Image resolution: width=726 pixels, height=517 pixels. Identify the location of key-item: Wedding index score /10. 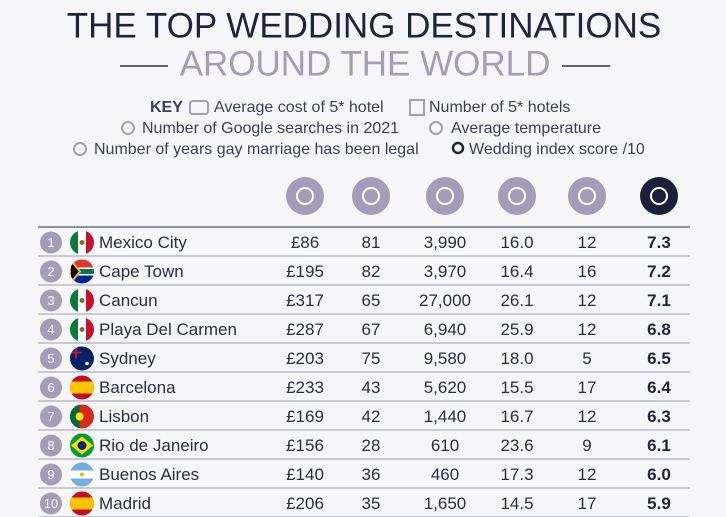
(557, 149).